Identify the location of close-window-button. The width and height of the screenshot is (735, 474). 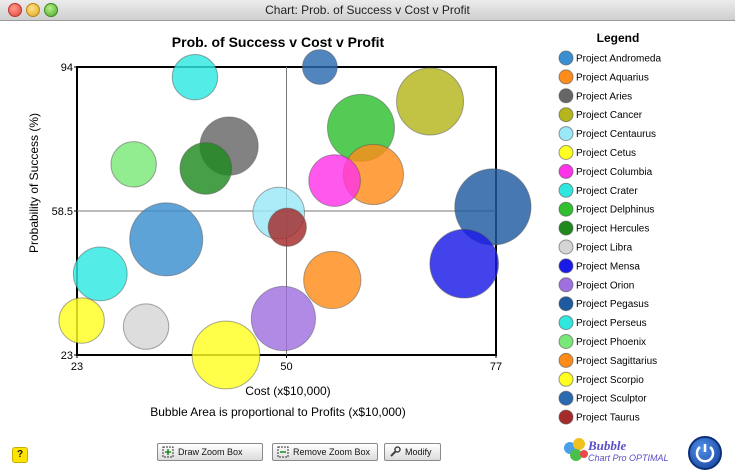
(15, 10).